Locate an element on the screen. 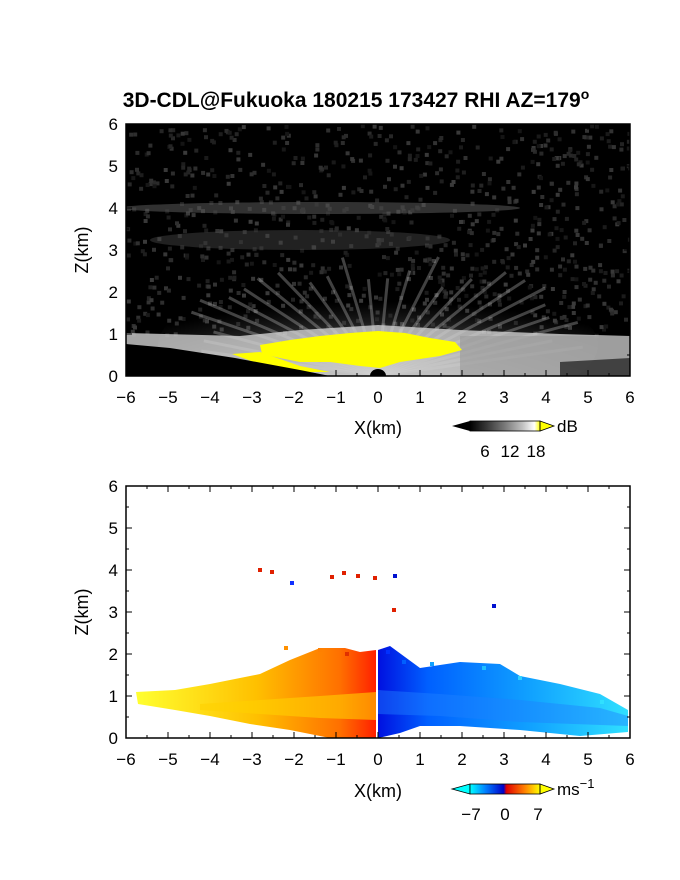 The image size is (680, 880). ytick-label: 5 is located at coordinates (113, 528).